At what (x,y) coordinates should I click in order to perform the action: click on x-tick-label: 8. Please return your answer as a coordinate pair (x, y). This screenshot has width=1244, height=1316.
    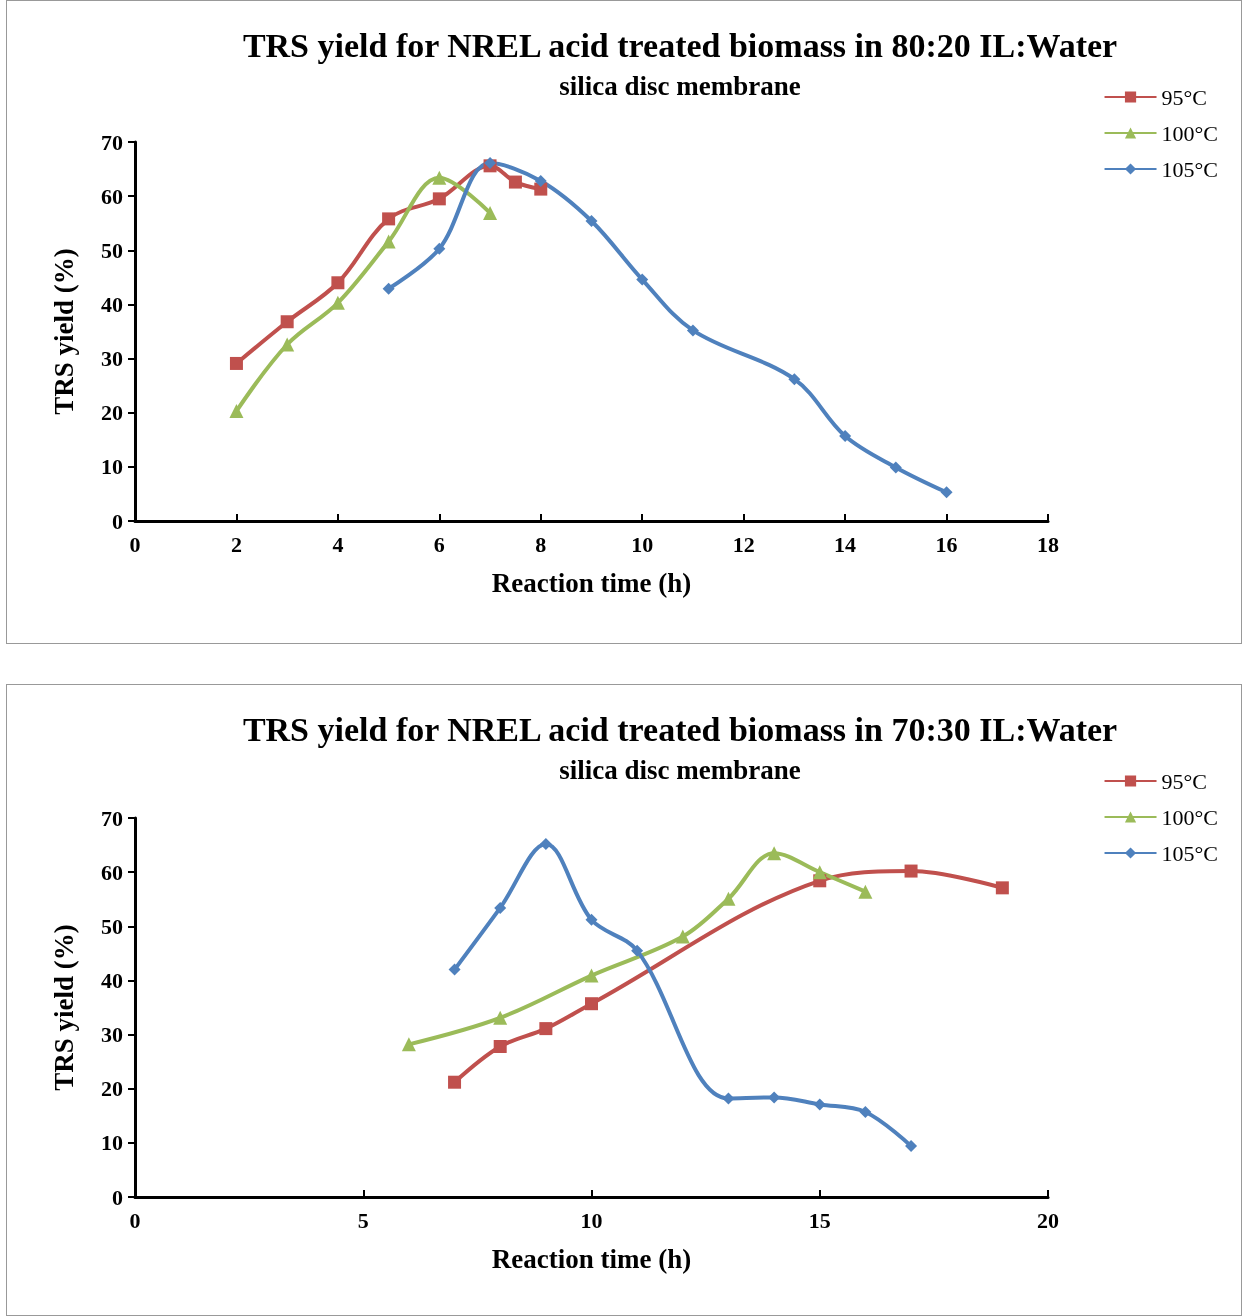
    Looking at the image, I should click on (541, 544).